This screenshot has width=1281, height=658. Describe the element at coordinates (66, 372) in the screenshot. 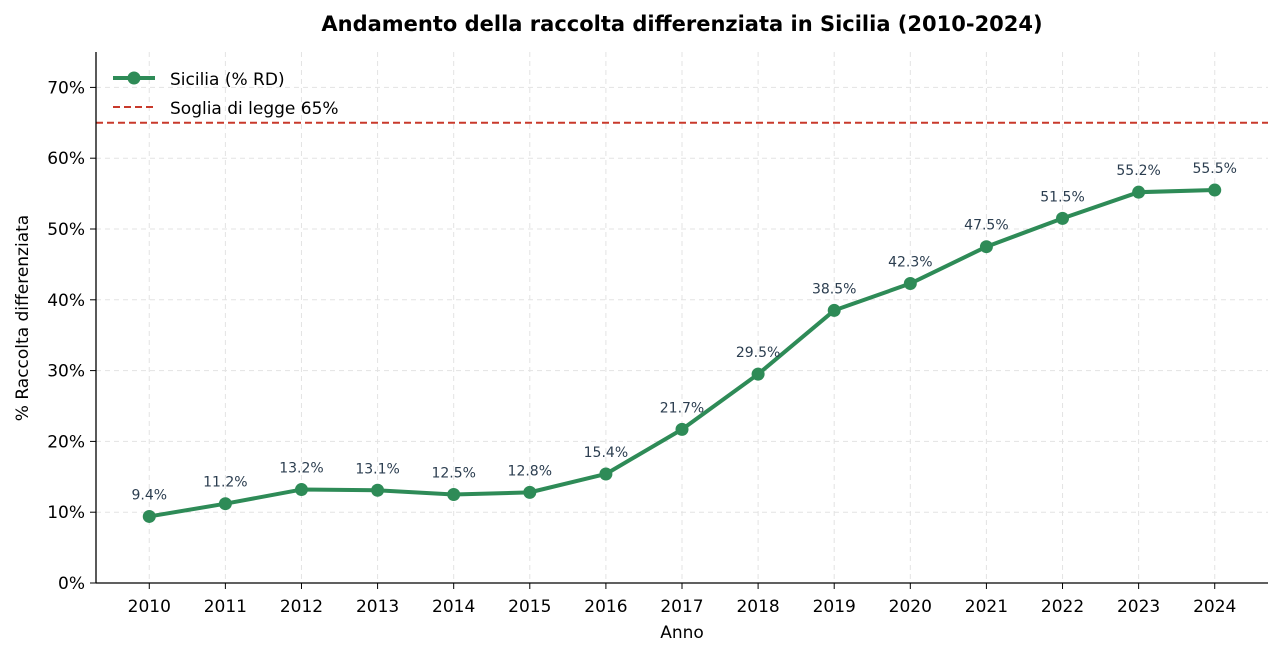

I see `y-tick-label: 30%` at that location.